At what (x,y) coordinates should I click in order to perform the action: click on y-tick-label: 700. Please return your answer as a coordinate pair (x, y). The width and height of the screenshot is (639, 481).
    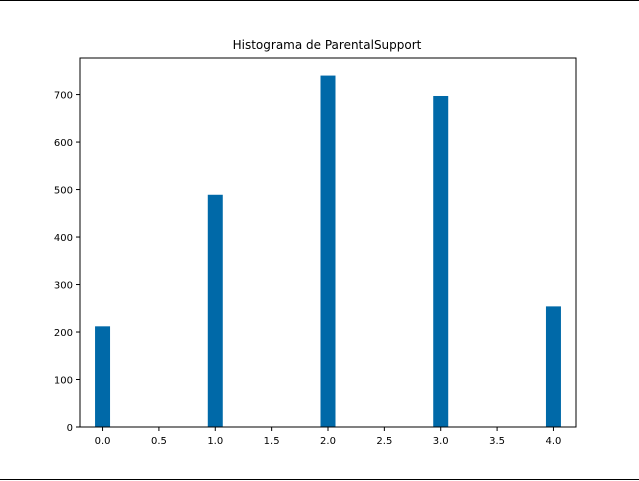
    Looking at the image, I should click on (63, 96).